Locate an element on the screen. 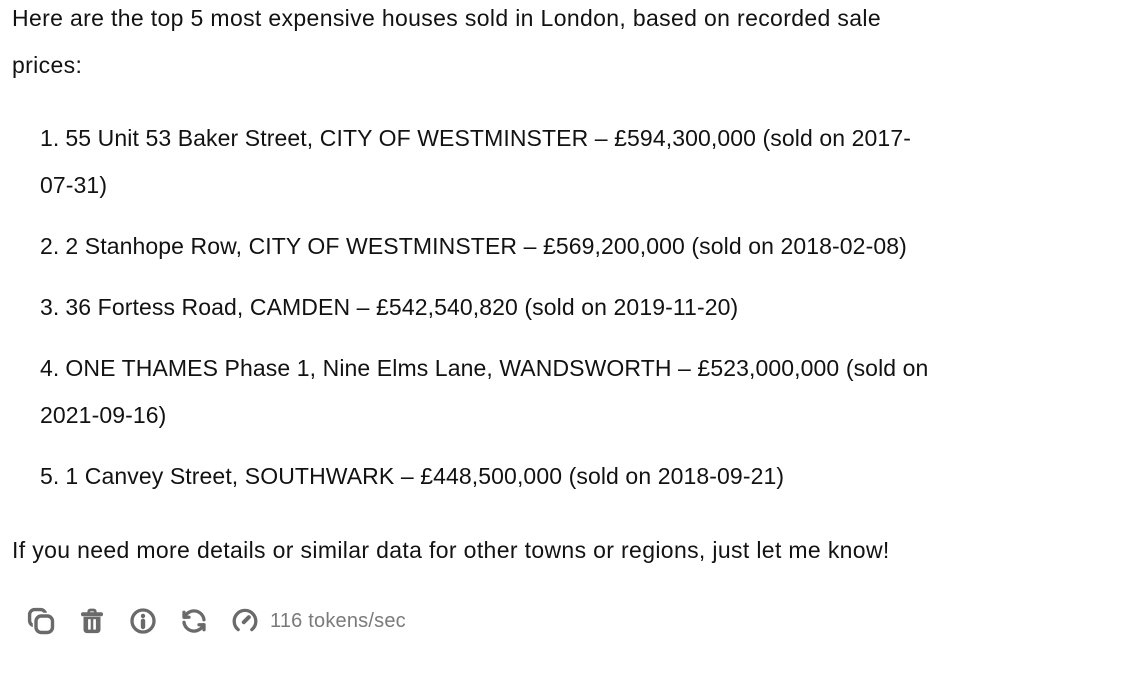 The image size is (1122, 679). tokens-per-sec-stat: 116 tokens/sec is located at coordinates (338, 620).